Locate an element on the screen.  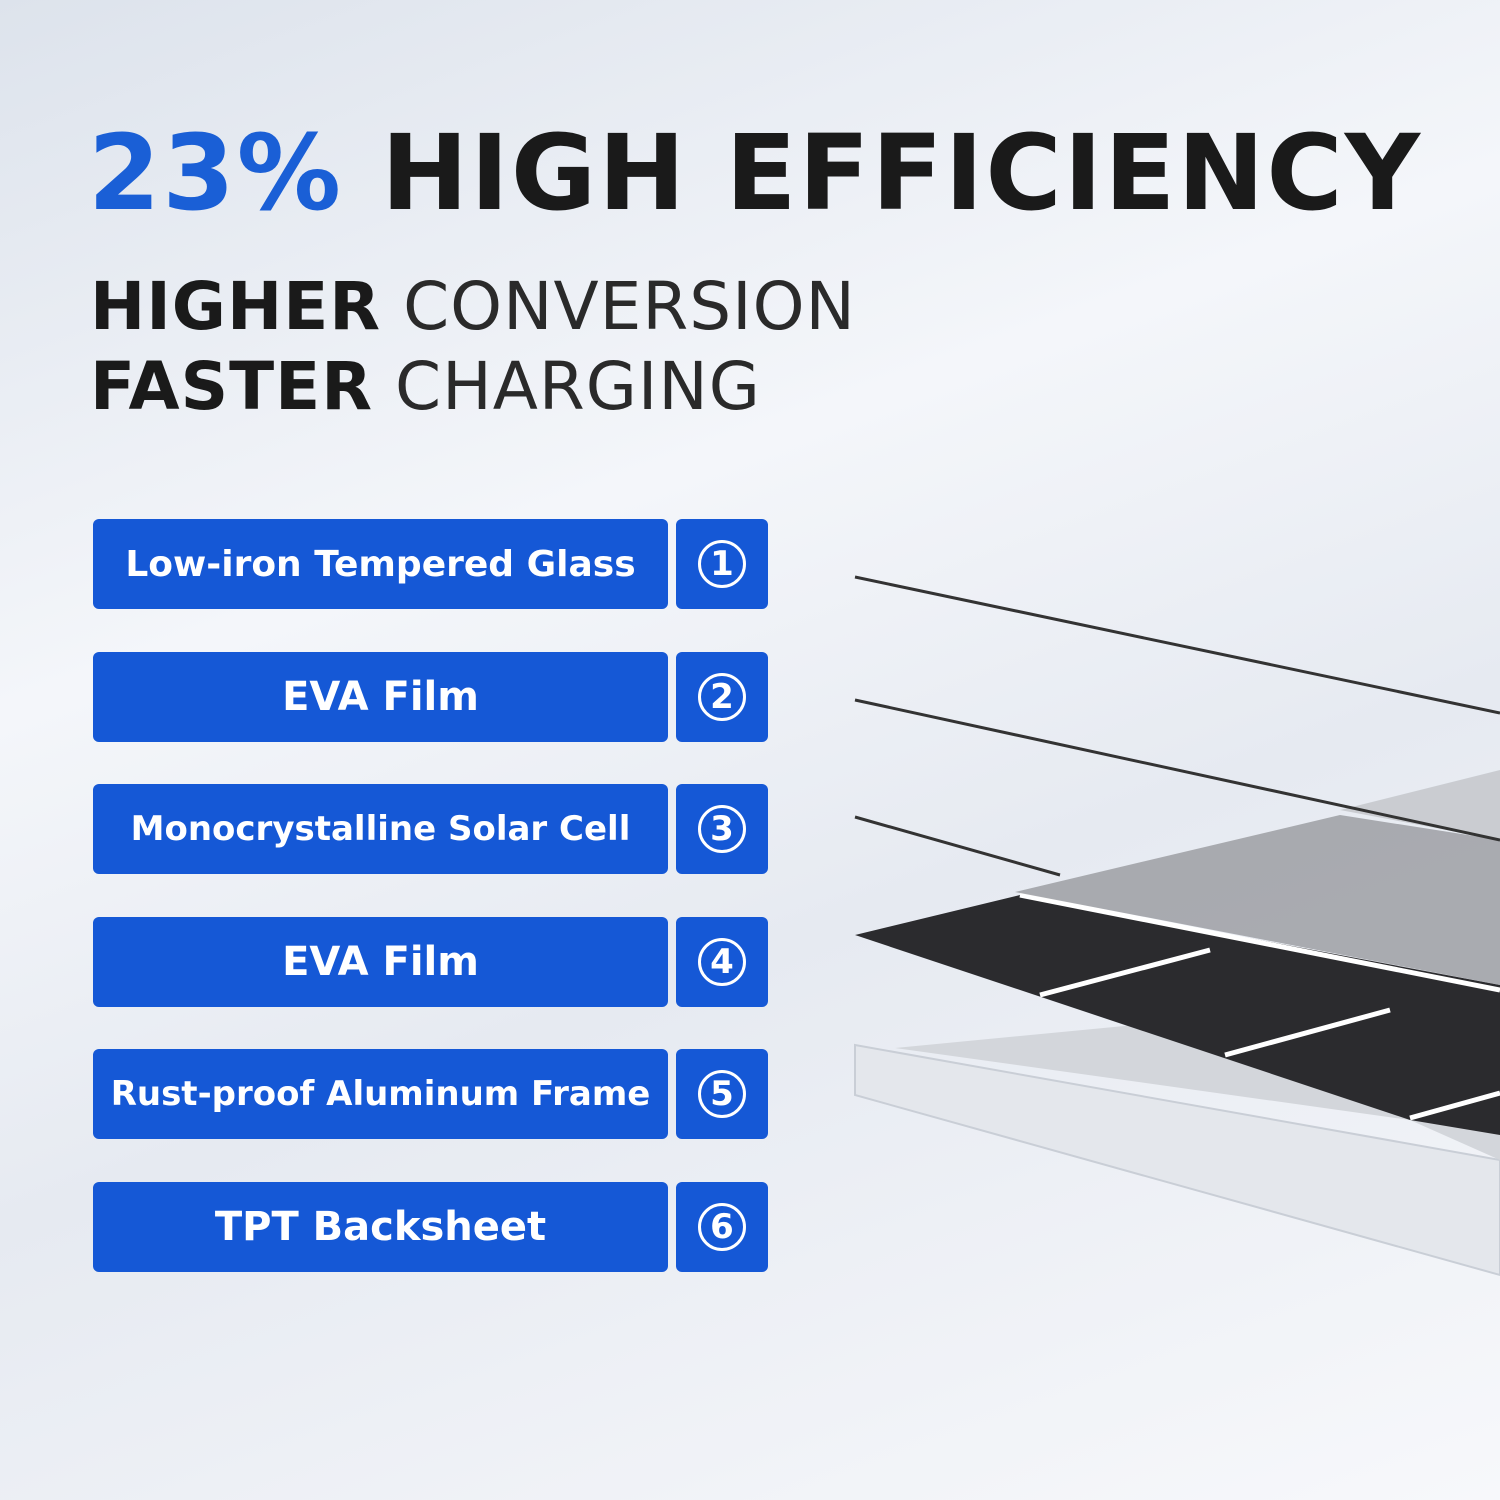
cell-layer is located at coordinates (1257, 900).